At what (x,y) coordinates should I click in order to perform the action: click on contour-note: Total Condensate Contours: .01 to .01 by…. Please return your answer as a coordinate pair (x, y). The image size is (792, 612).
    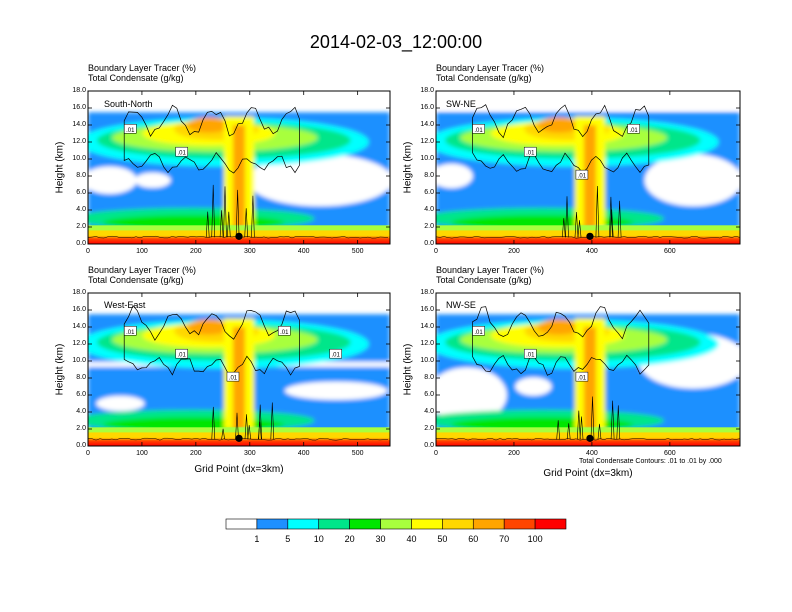
    Looking at the image, I should click on (650, 461).